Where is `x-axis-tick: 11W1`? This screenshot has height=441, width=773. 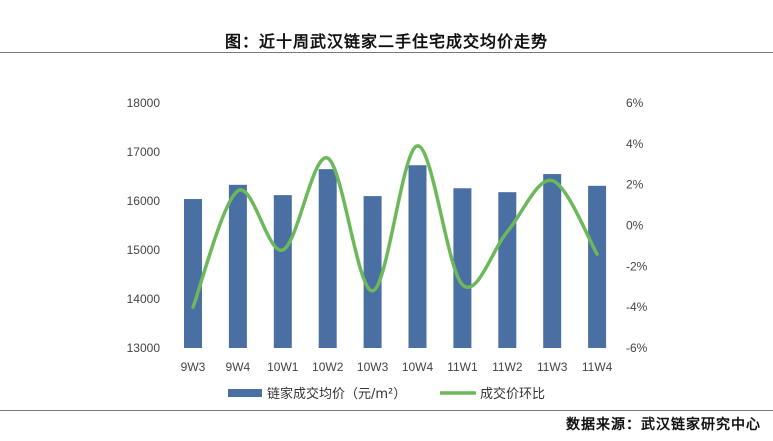 x-axis-tick: 11W1 is located at coordinates (462, 367).